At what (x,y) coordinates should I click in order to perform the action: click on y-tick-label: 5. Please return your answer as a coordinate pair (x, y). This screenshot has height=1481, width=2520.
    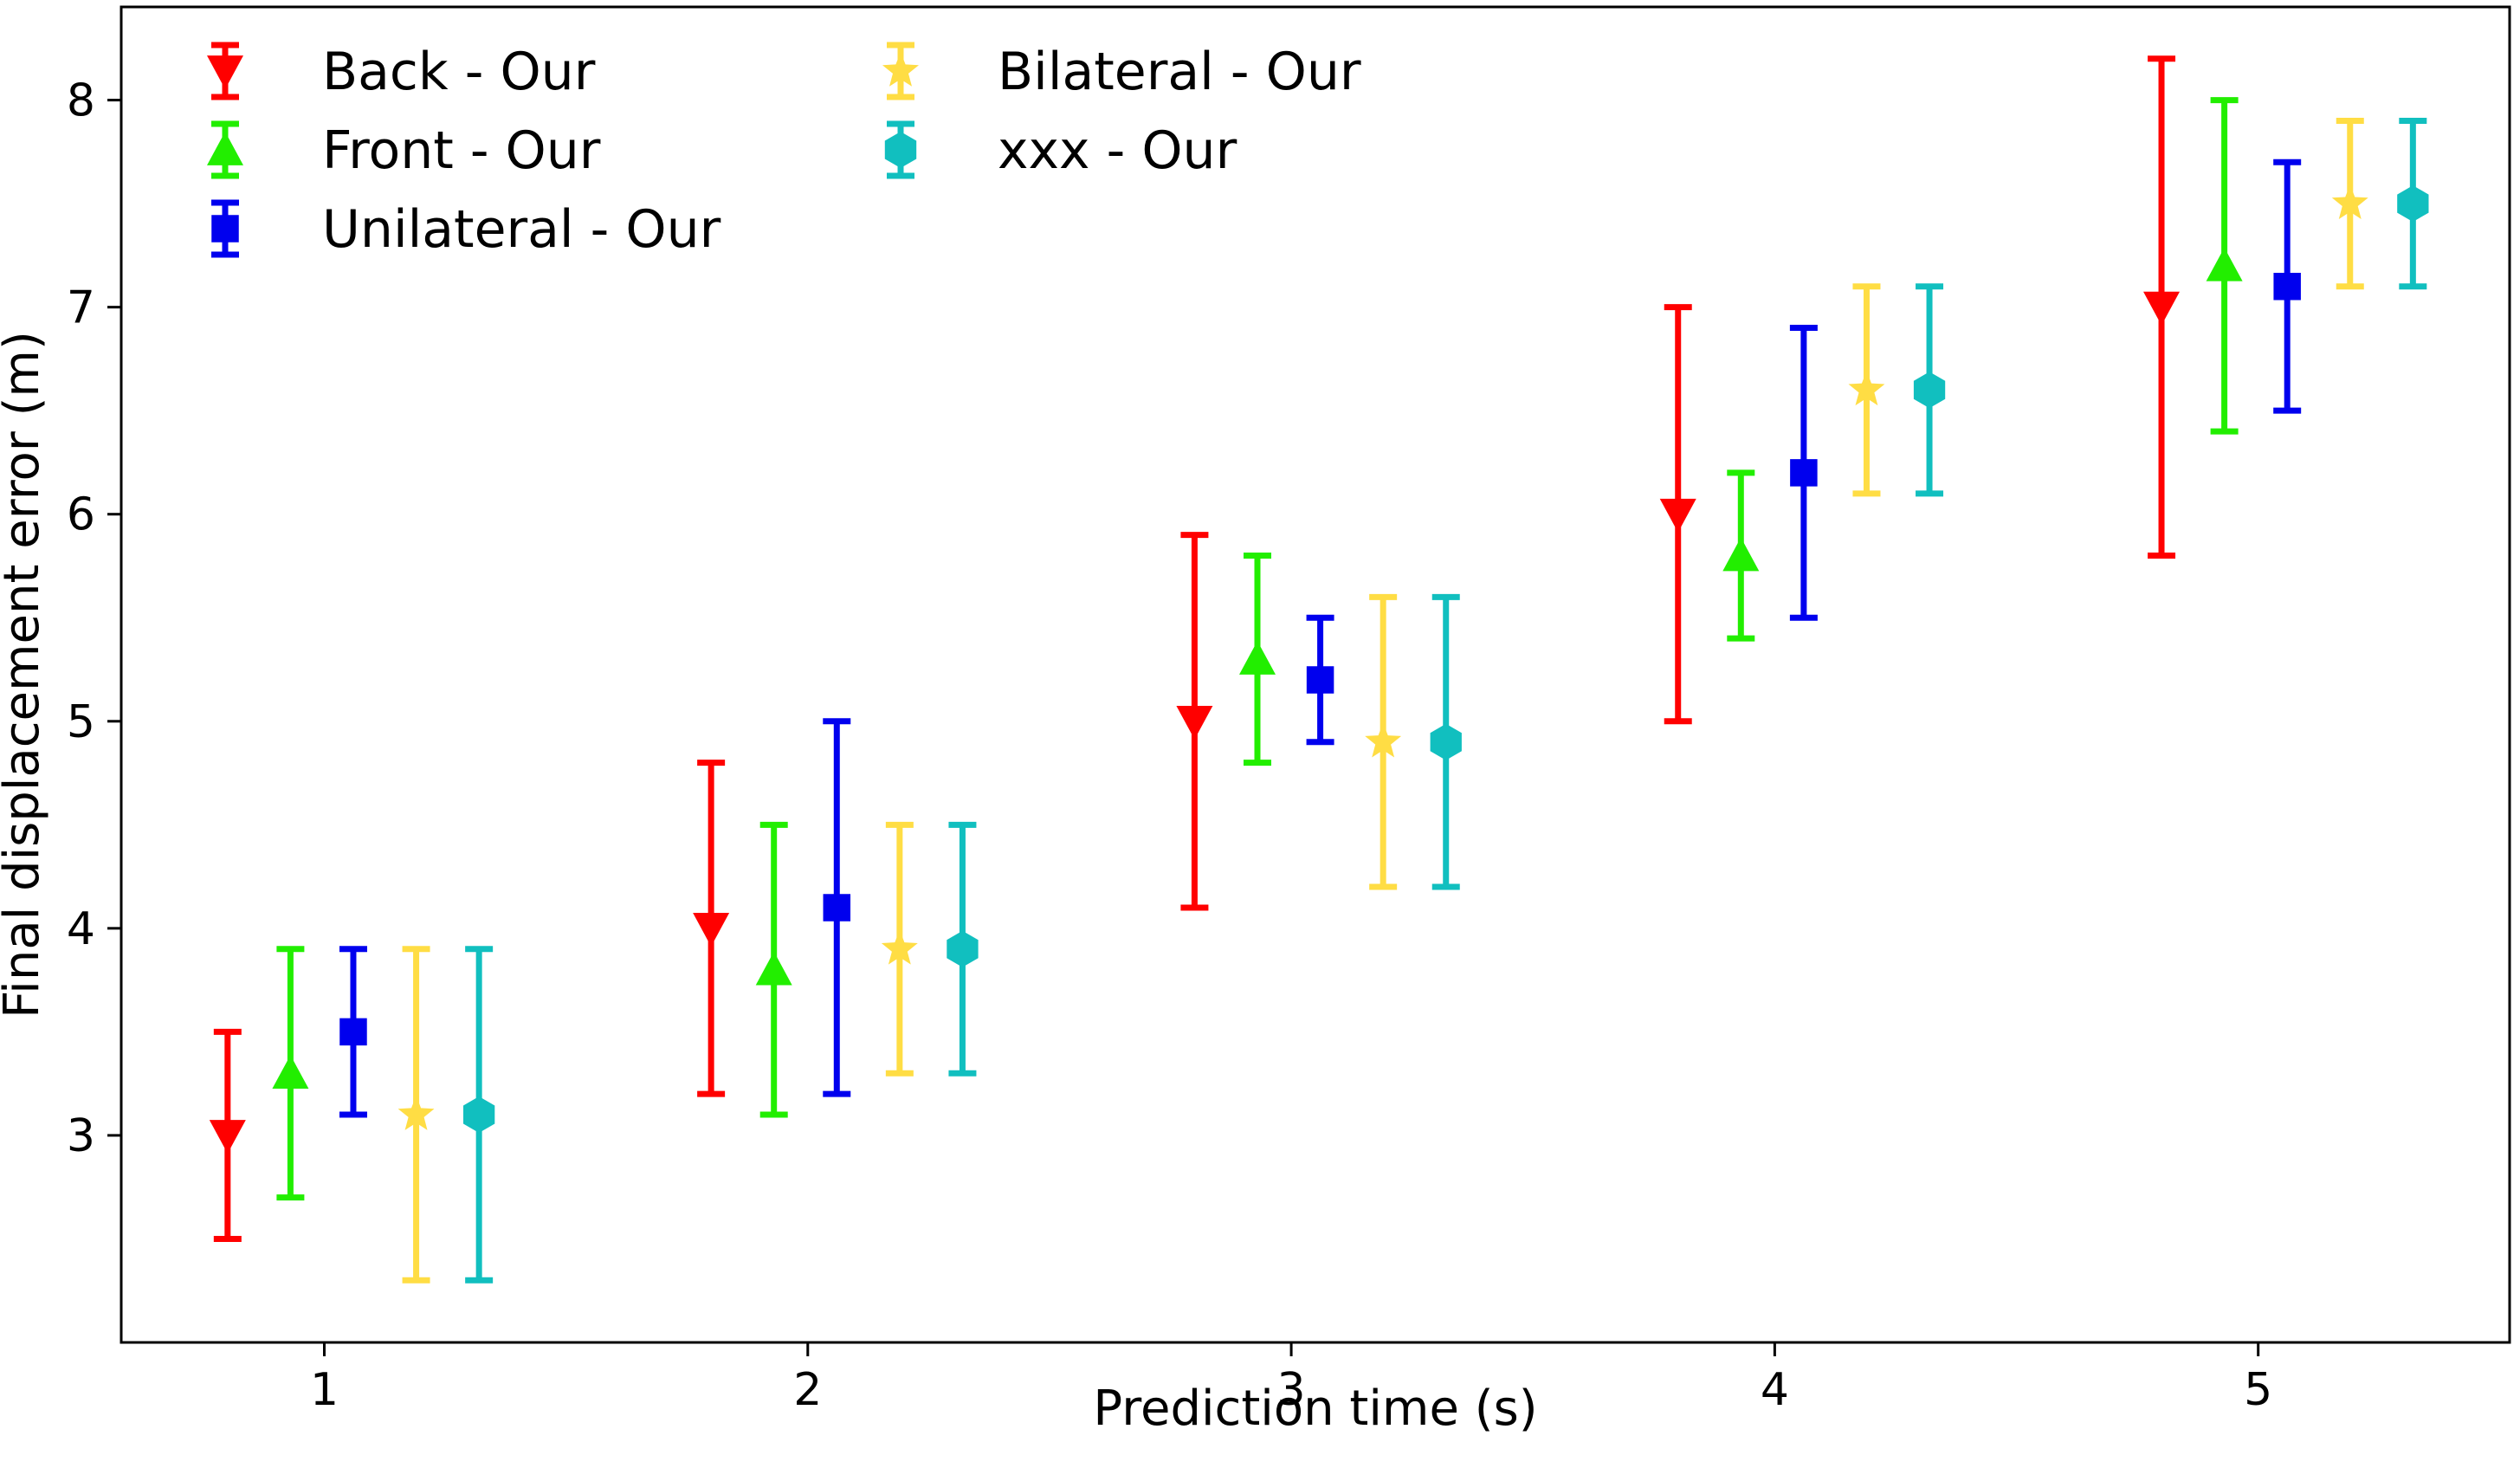
    Looking at the image, I should click on (81, 722).